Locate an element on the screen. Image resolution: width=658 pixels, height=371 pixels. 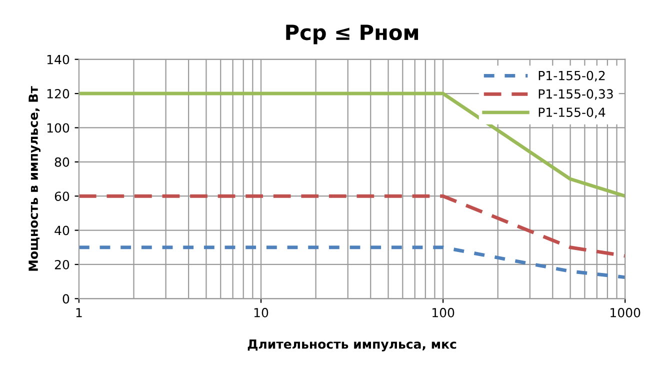
x-tick-label: 10 is located at coordinates (261, 313).